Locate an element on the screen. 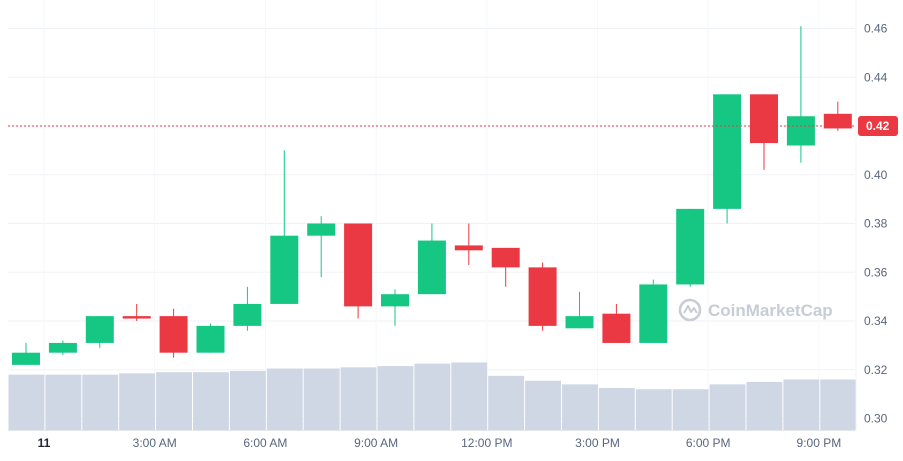  y-axis: 0.30 0.32 0.34 0.36 0.38 0.40 0.42 0.44 0.46 is located at coordinates (871, 215).